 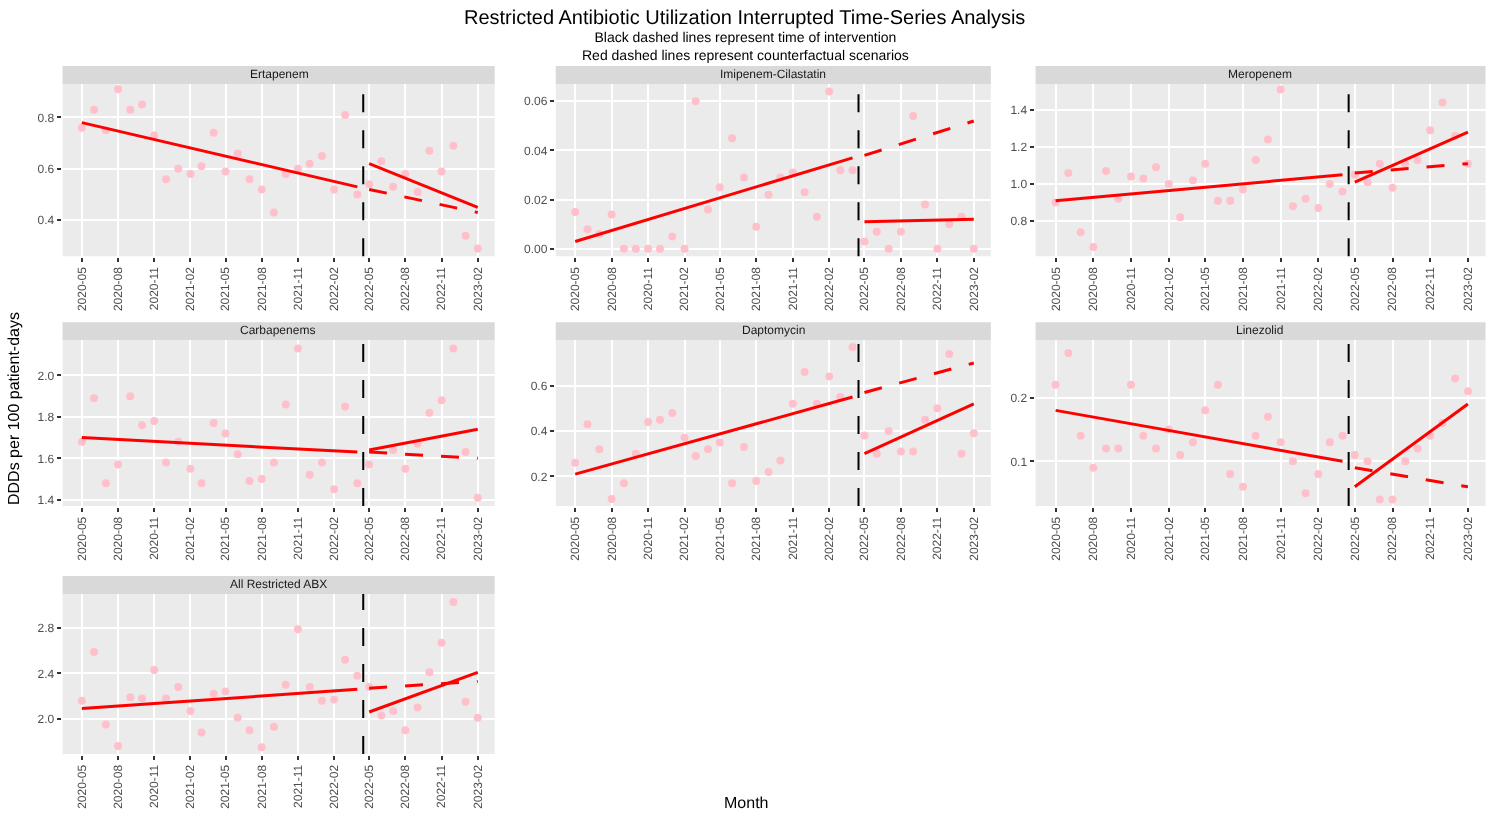 I want to click on text: Restricted Antibiotic Utilization Interrupted Time-Series Analysis, so click(x=745, y=19).